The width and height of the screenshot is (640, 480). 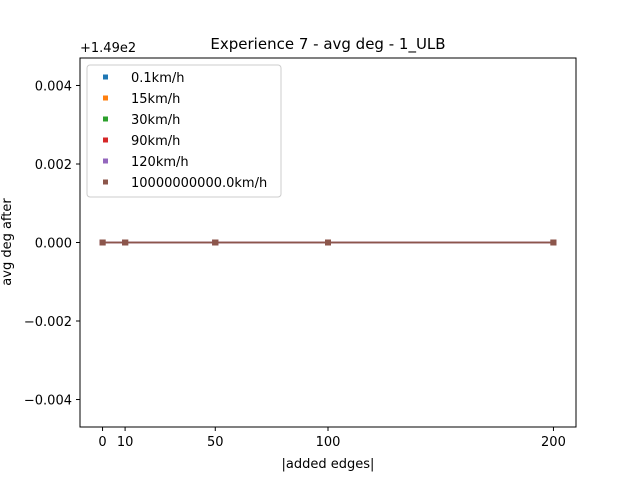 I want to click on x-axis-label: |added edges|, so click(x=328, y=464).